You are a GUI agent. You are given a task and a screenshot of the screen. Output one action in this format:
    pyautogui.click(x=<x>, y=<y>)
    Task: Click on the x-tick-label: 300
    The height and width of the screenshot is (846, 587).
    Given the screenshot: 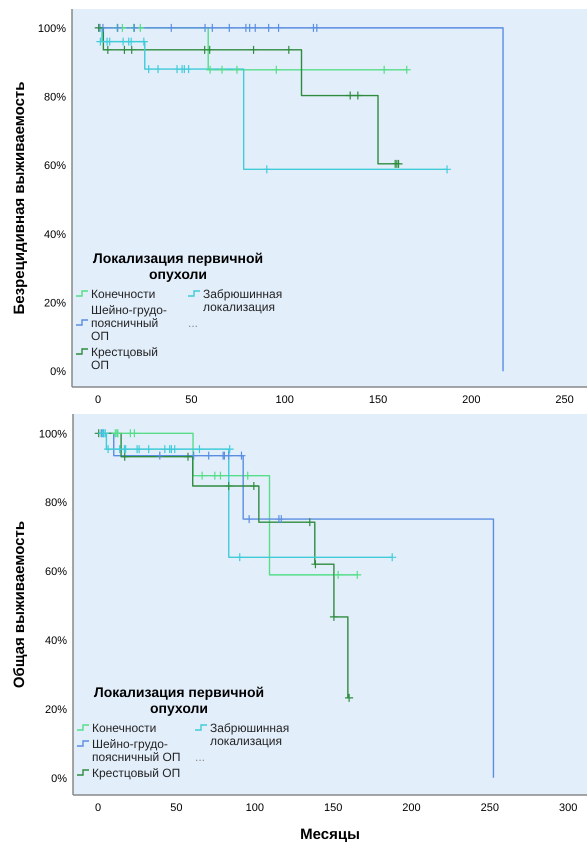 What is the action you would take?
    pyautogui.click(x=568, y=808)
    